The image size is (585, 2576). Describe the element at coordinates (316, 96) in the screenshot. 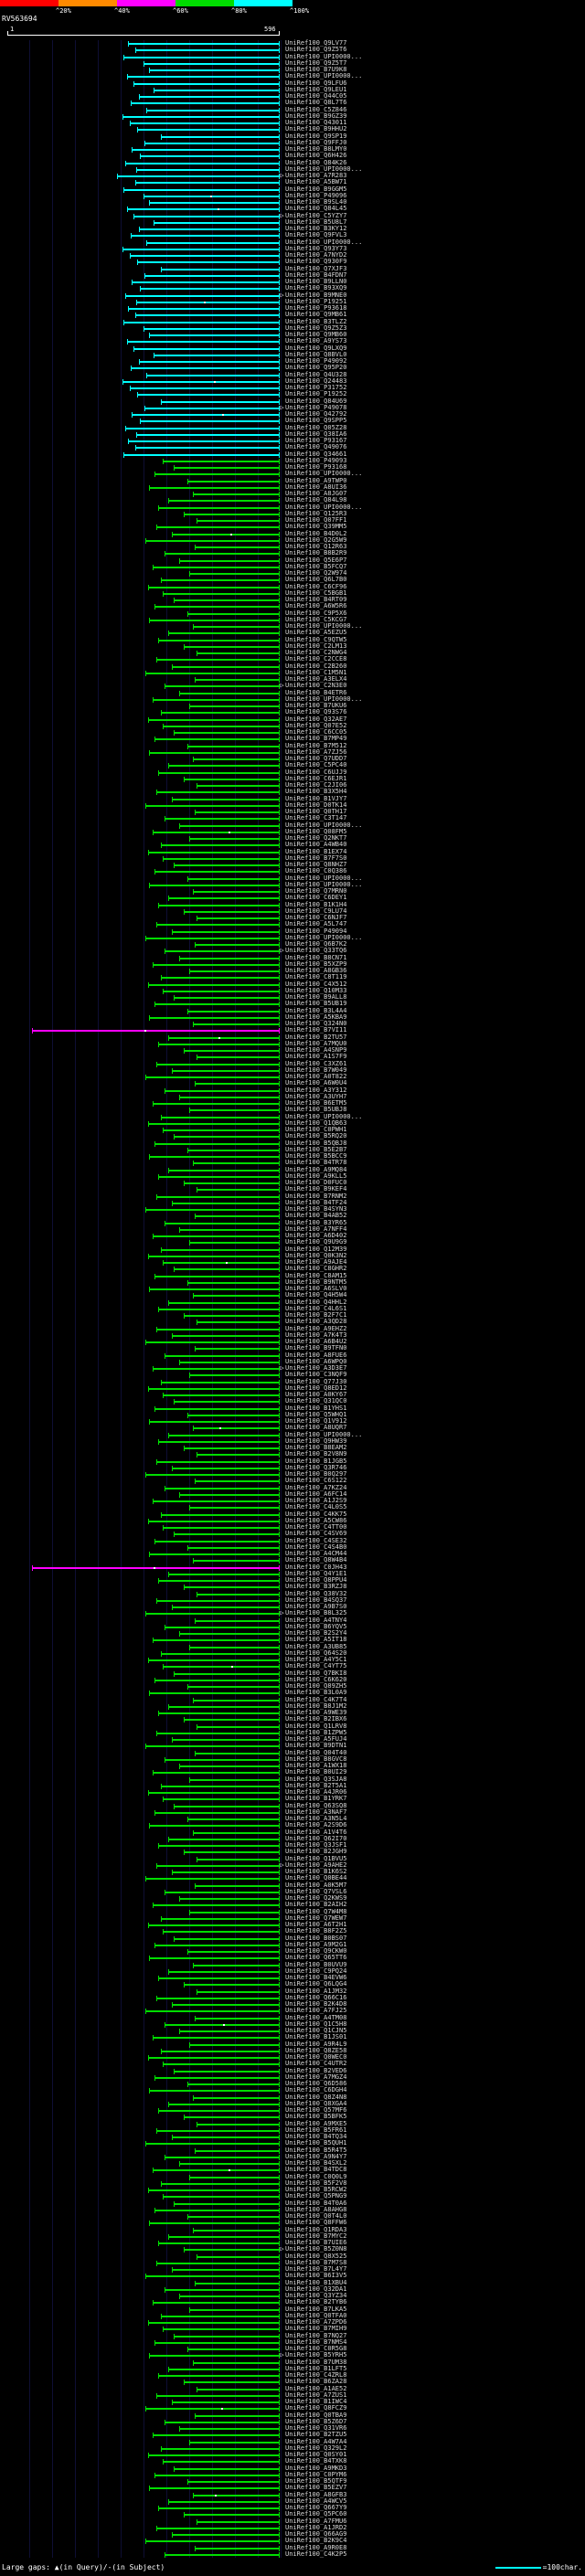

I see `hit-label: UniRef100_Q44C05` at that location.